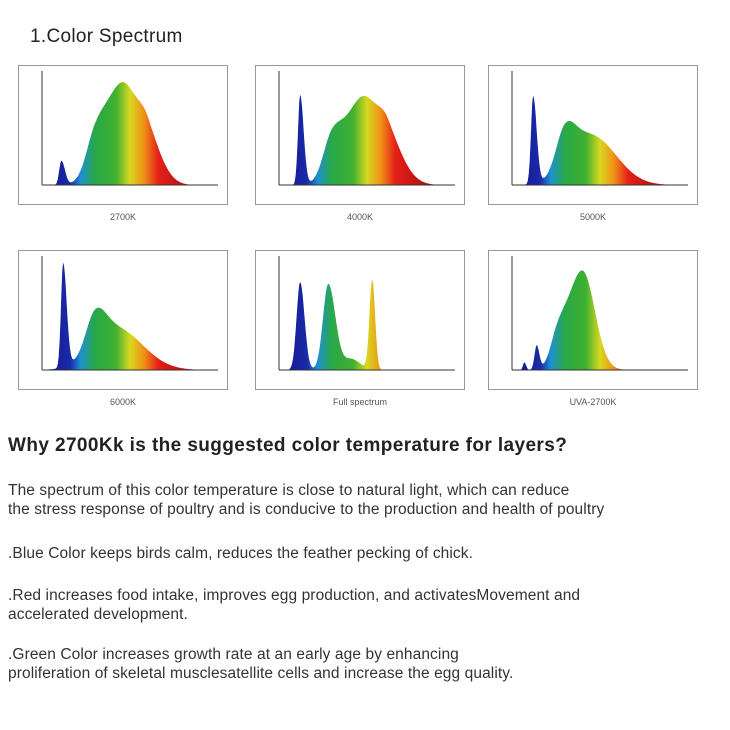 The height and width of the screenshot is (730, 730). I want to click on panel-caption: 4000K, so click(360, 217).